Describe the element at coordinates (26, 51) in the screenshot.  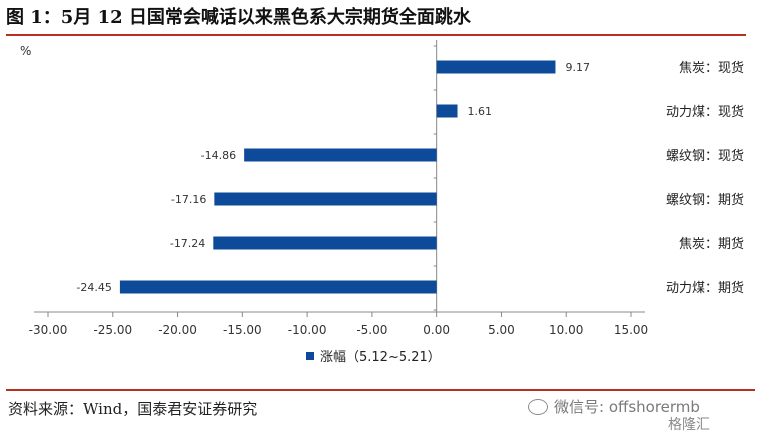
I see `unit-label: %` at that location.